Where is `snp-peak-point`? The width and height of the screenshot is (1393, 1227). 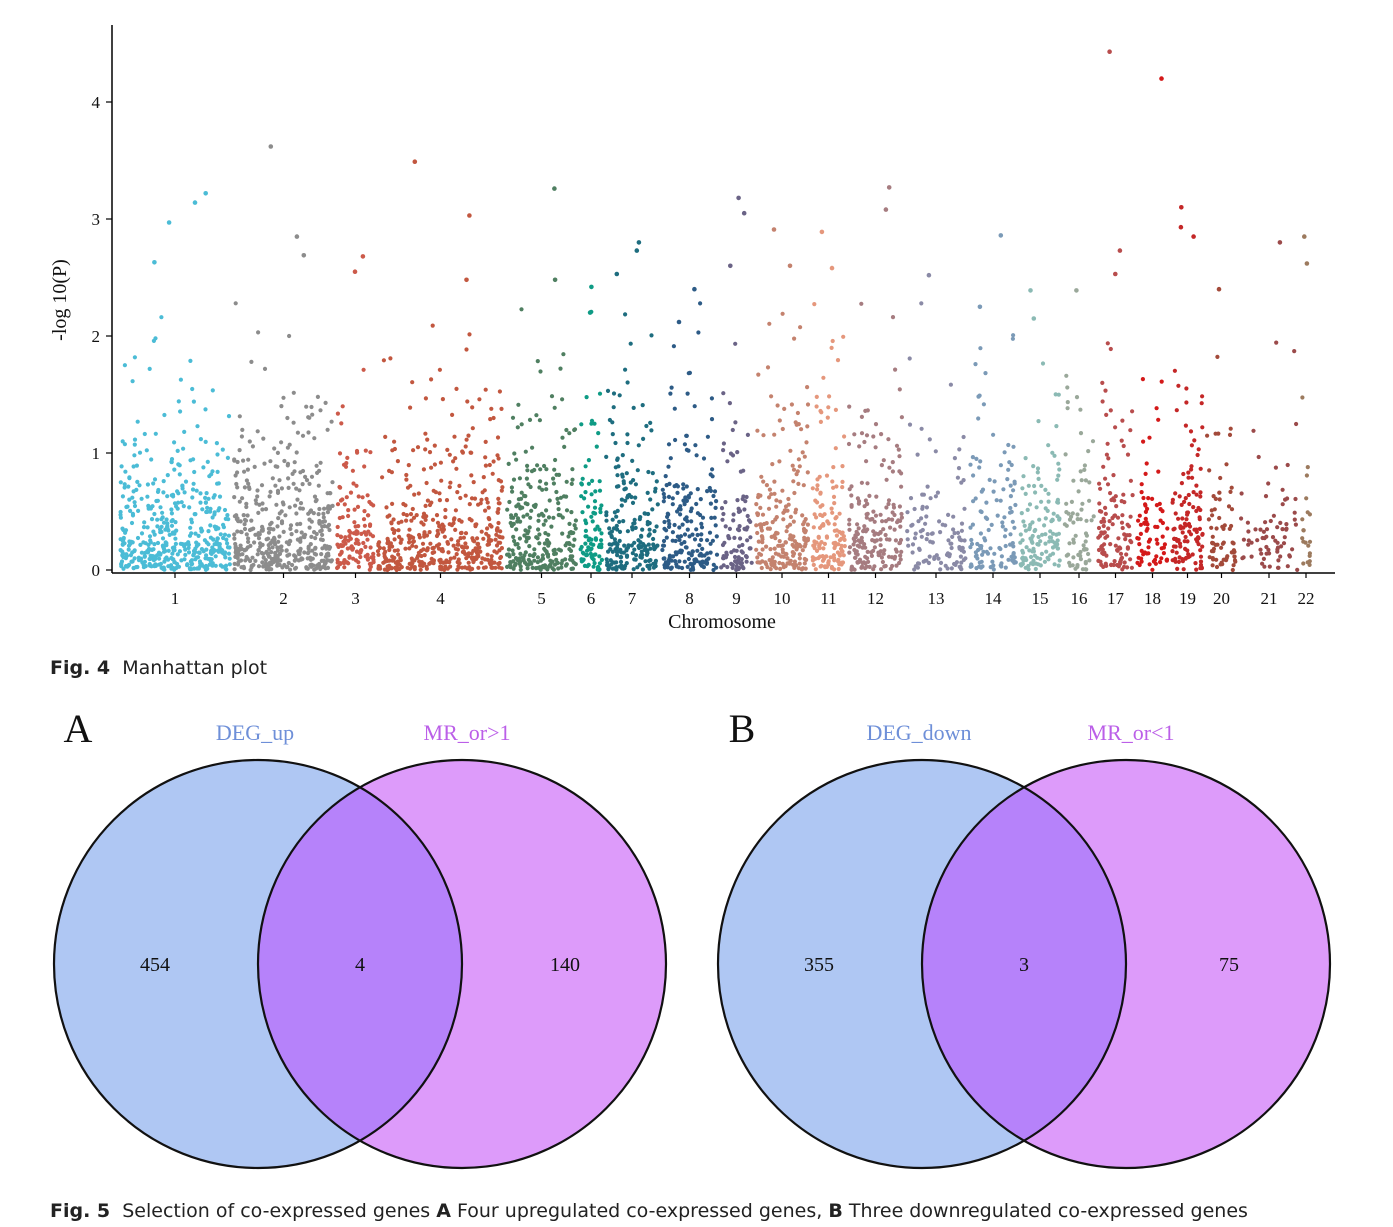
snp-peak-point is located at coordinates (1115, 274).